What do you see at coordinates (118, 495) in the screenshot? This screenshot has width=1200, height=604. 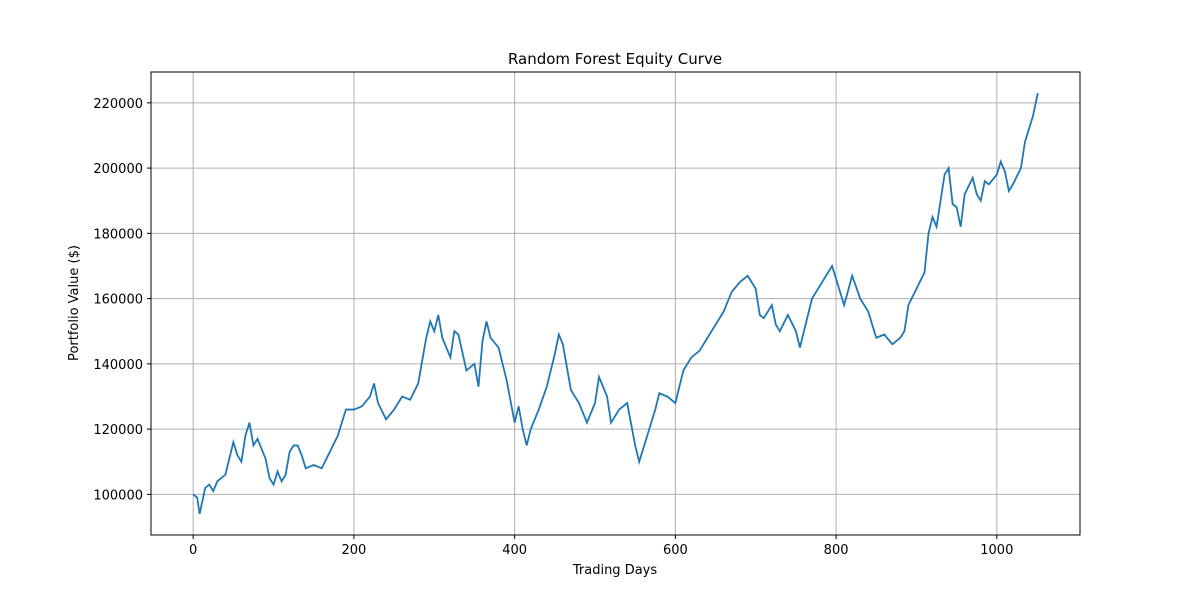 I see `y-tick-label: 100000` at bounding box center [118, 495].